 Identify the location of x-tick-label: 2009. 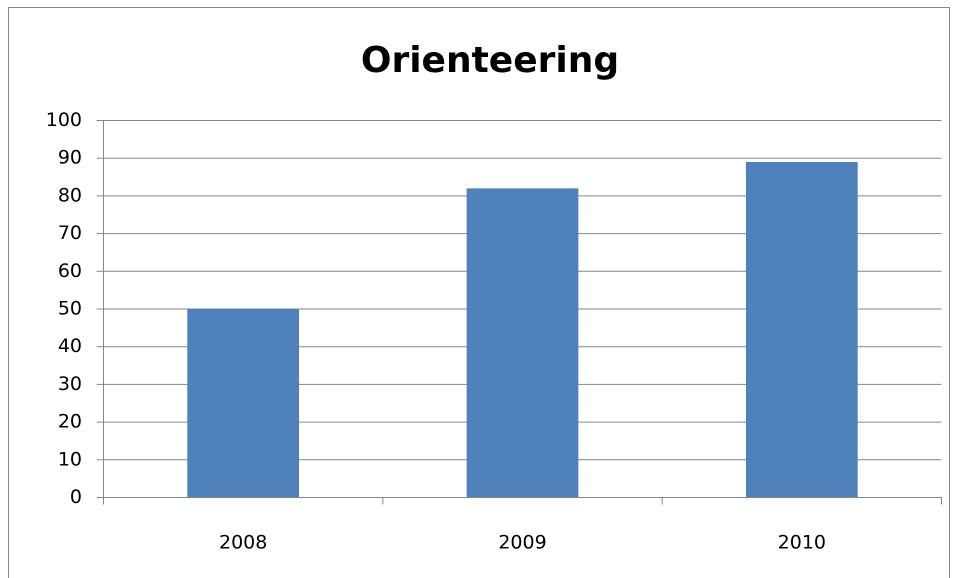
(522, 543).